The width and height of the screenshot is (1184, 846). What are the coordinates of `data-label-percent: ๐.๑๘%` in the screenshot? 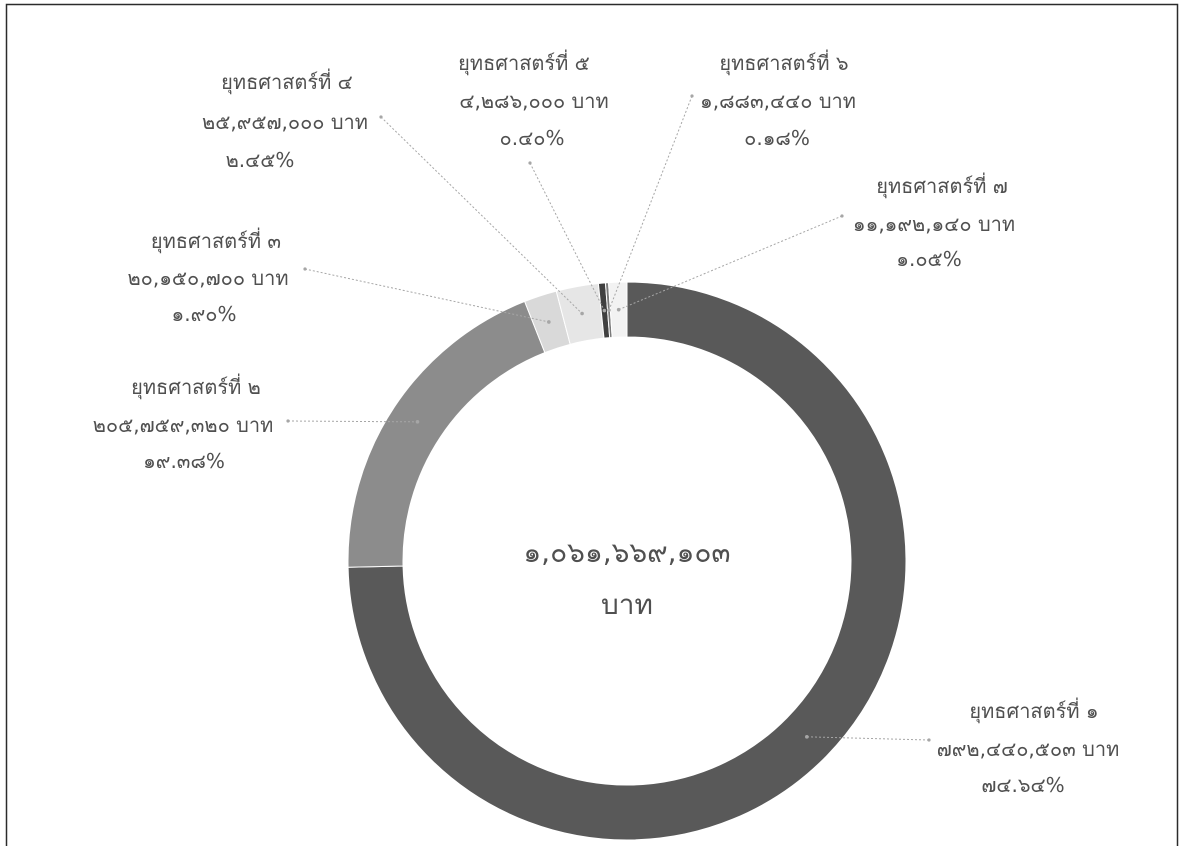 It's located at (777, 138).